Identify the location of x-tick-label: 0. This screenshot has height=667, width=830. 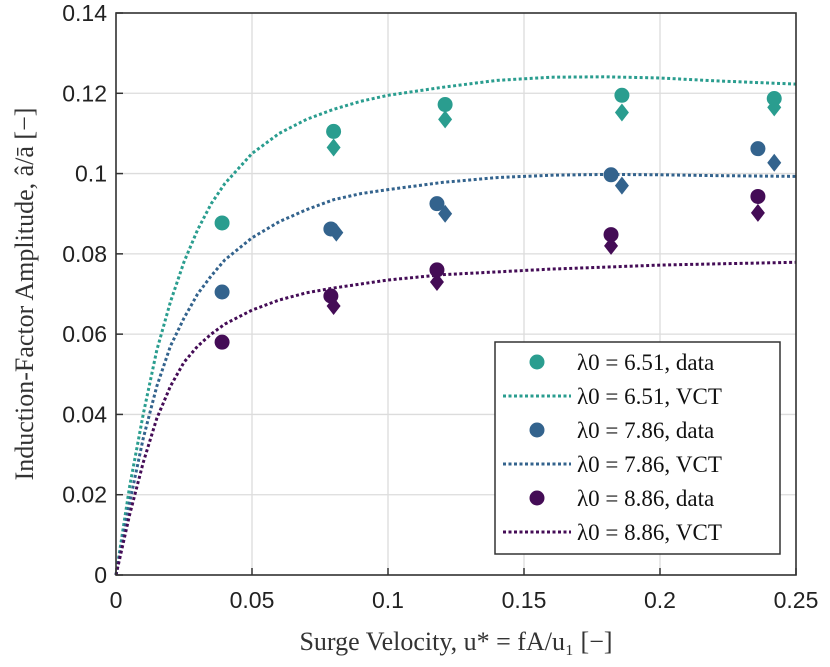
(116, 600).